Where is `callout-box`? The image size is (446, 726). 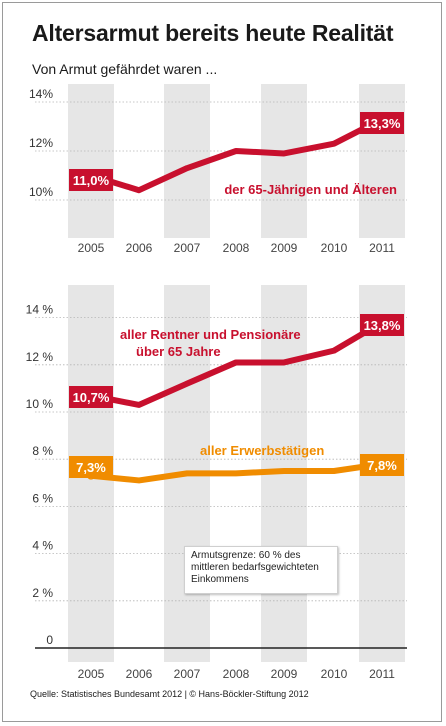 callout-box is located at coordinates (91, 467).